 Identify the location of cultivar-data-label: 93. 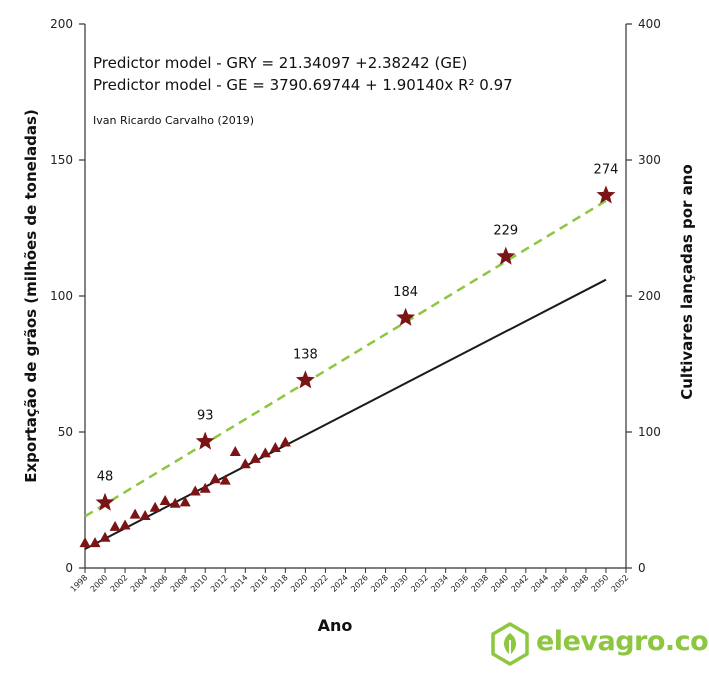
(205, 416).